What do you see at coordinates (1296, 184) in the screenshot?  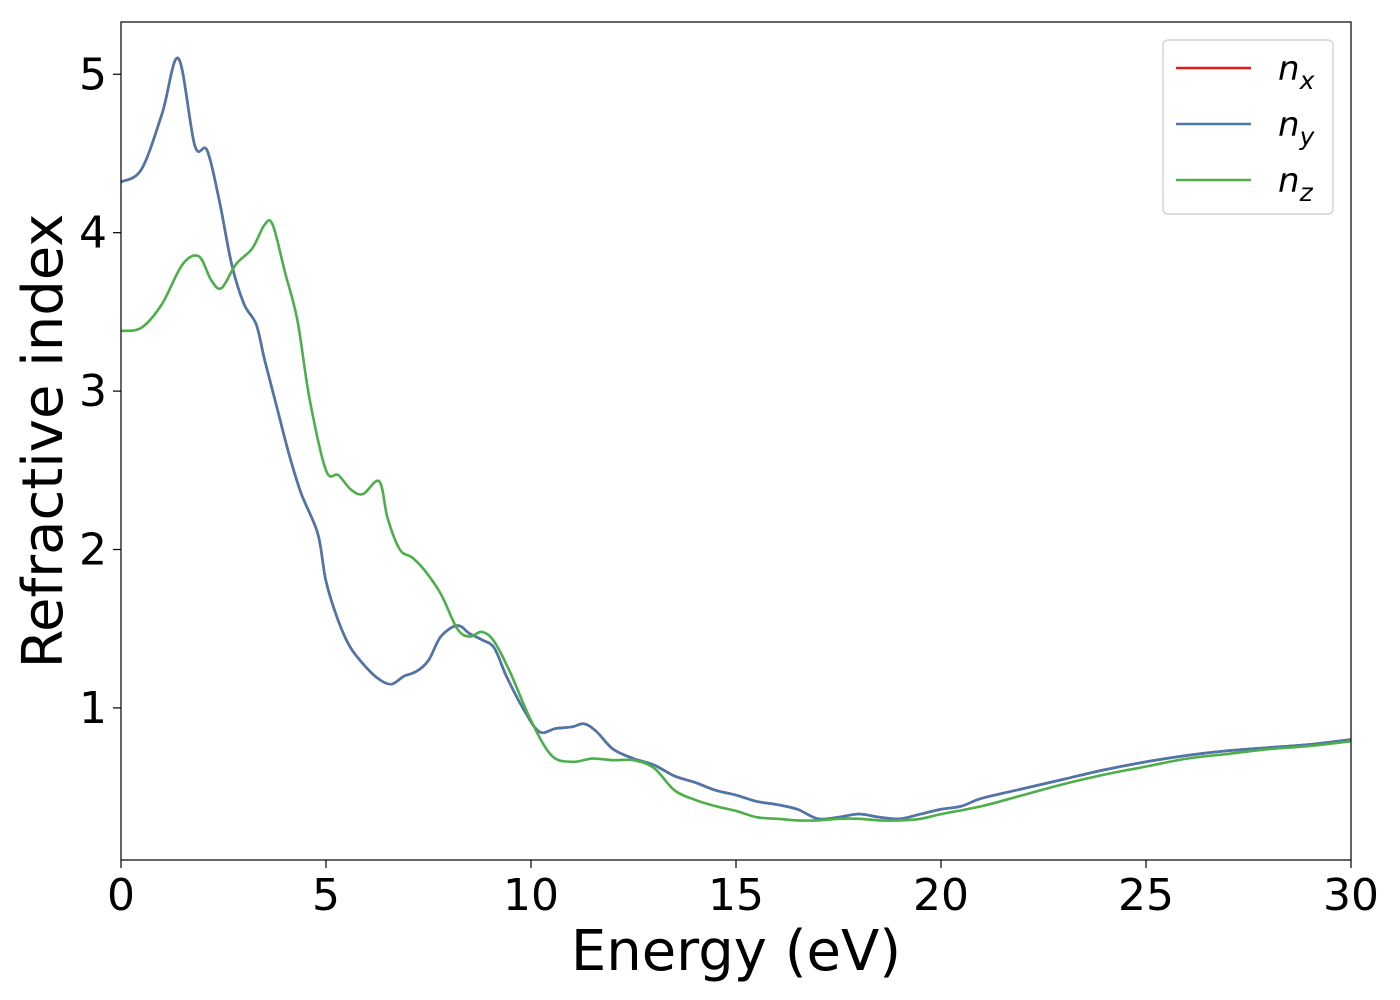 I see `legend-label-z: nz` at bounding box center [1296, 184].